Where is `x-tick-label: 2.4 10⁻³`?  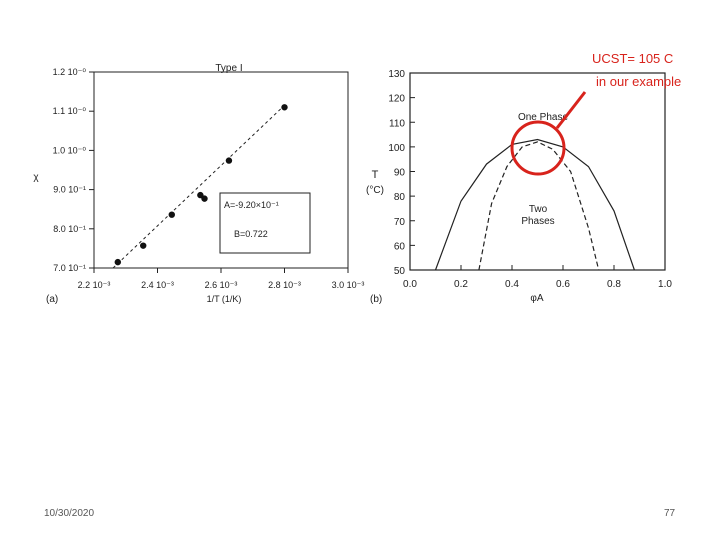
x-tick-label: 2.4 10⁻³ is located at coordinates (157, 285).